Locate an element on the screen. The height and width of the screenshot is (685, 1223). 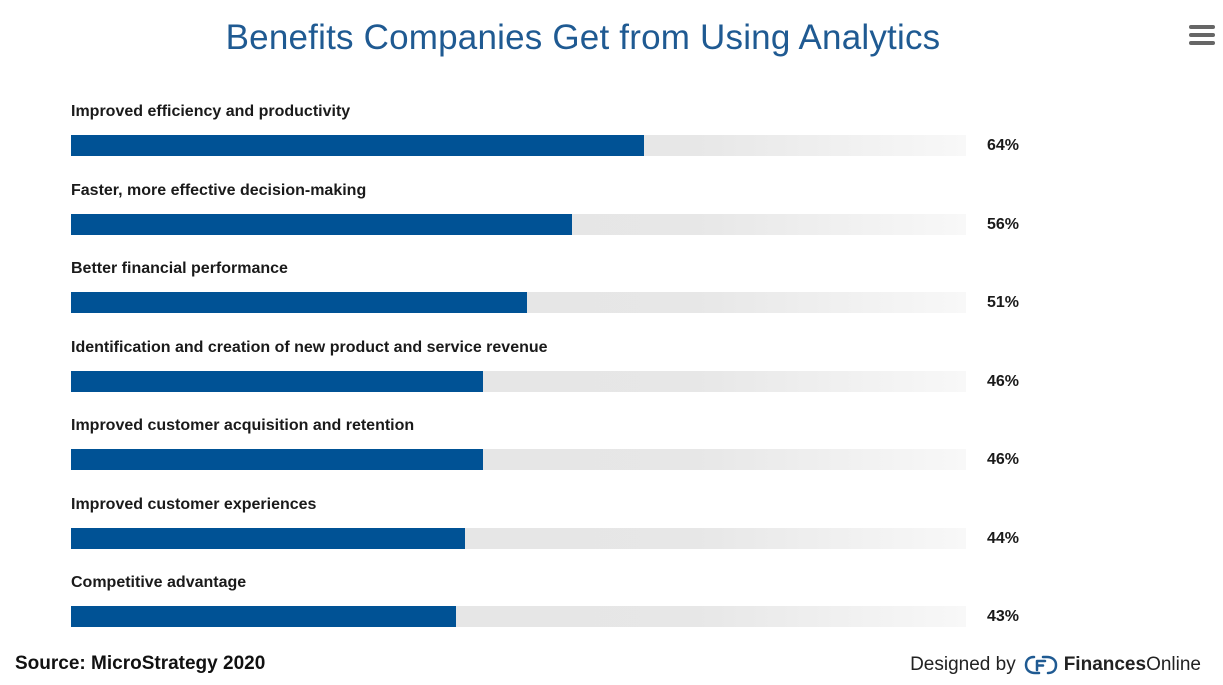
brand-name: FinancesOnline is located at coordinates (1132, 665).